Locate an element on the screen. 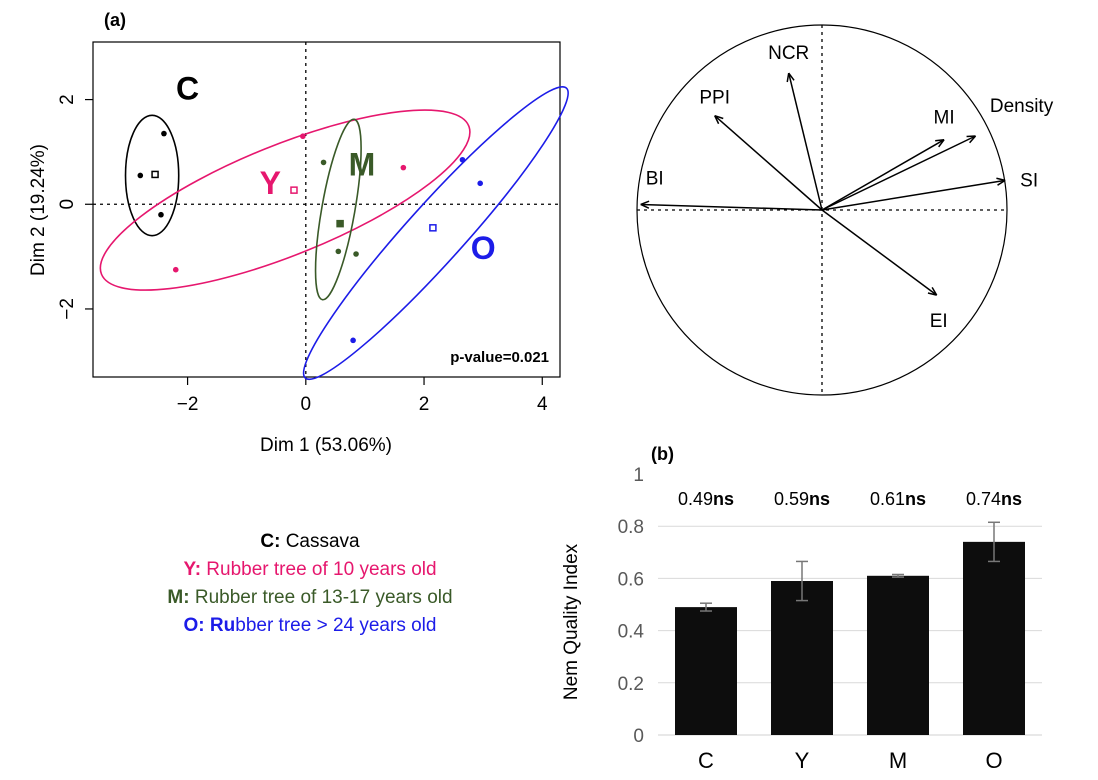 Image resolution: width=1098 pixels, height=780 pixels. variable-arrow-ncr: NCR is located at coordinates (795, 127).